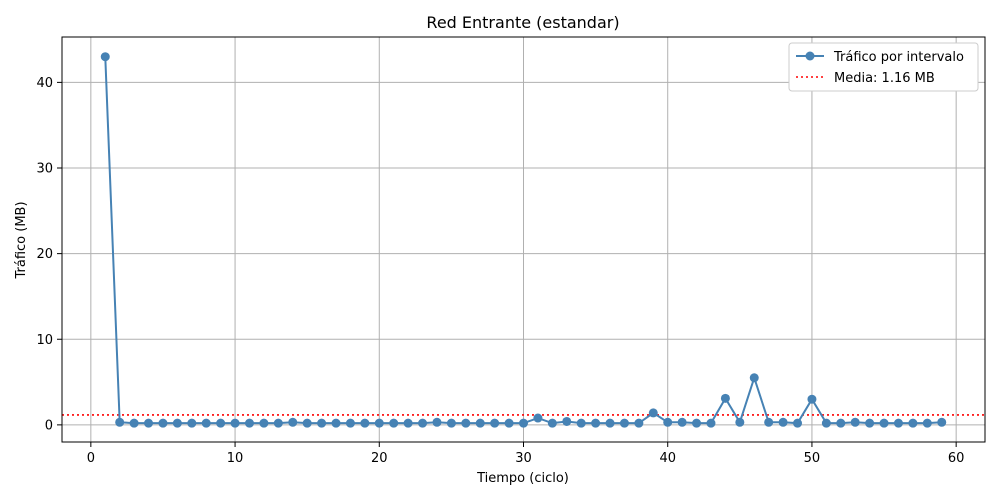 This screenshot has width=1000, height=500. I want to click on legend-series-marker, so click(810, 56).